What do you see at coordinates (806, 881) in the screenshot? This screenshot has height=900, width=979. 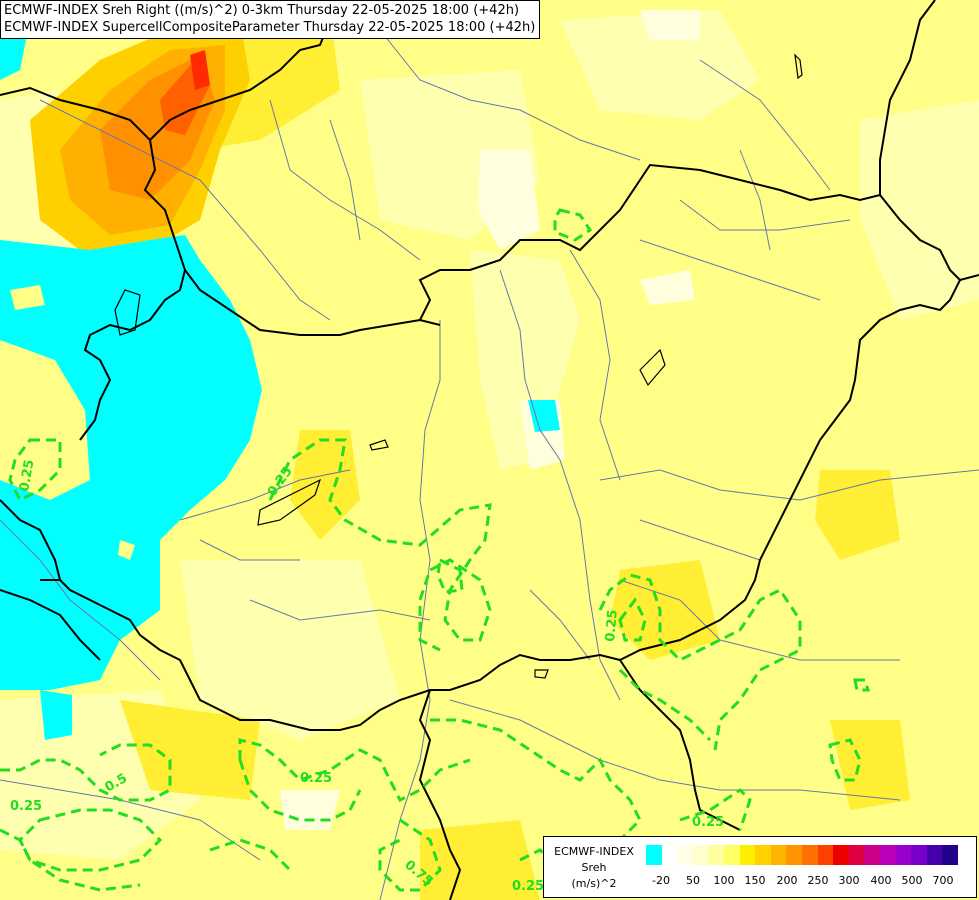 I see `legend-tick-labels: -20 50 100 150 200 250 300 400 500 700` at bounding box center [806, 881].